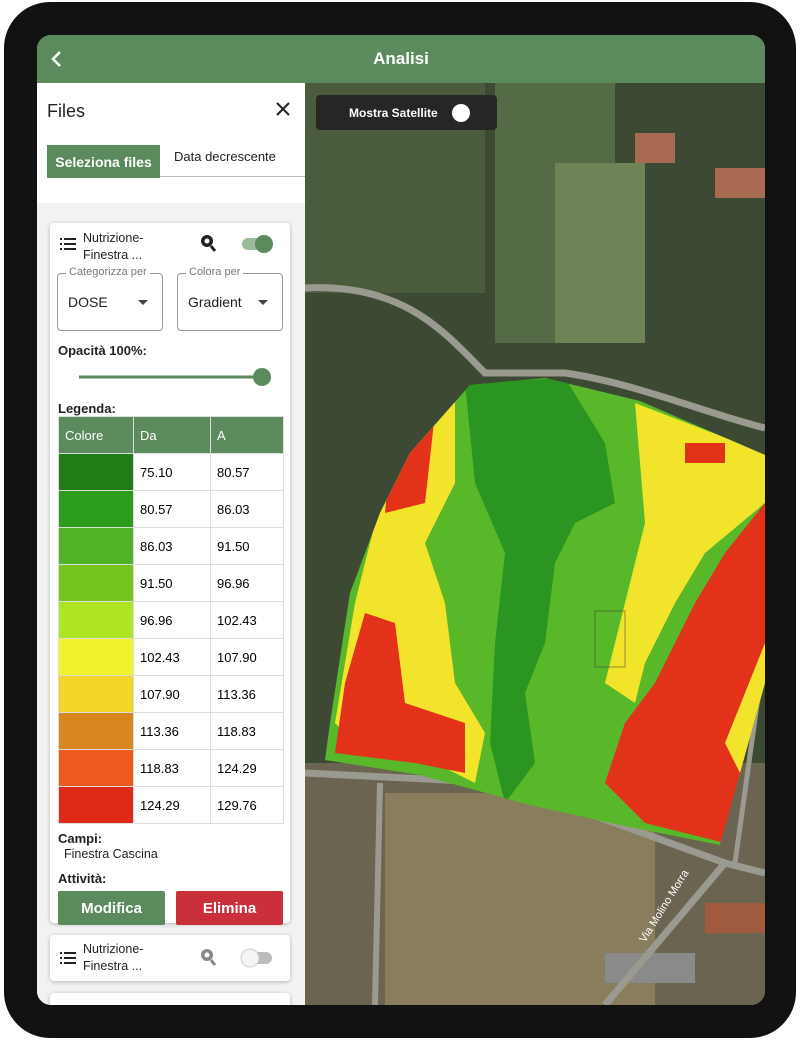  I want to click on legend-from: 118.83, so click(172, 768).